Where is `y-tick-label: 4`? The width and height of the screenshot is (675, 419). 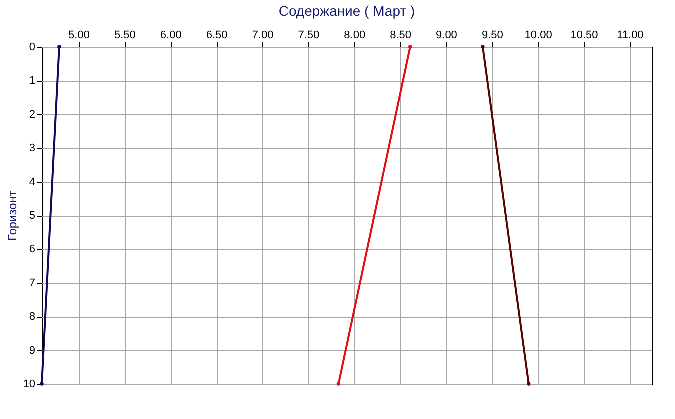
y-tick-label: 4 is located at coordinates (32, 182).